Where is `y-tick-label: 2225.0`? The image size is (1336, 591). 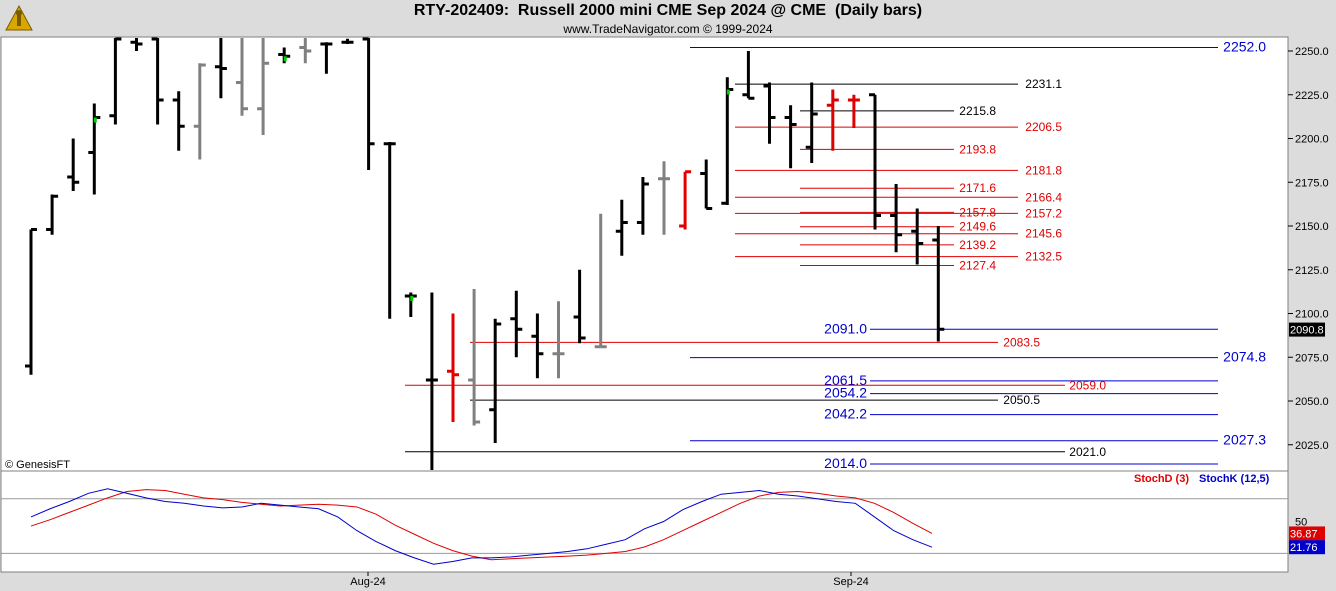 y-tick-label: 2225.0 is located at coordinates (1312, 96).